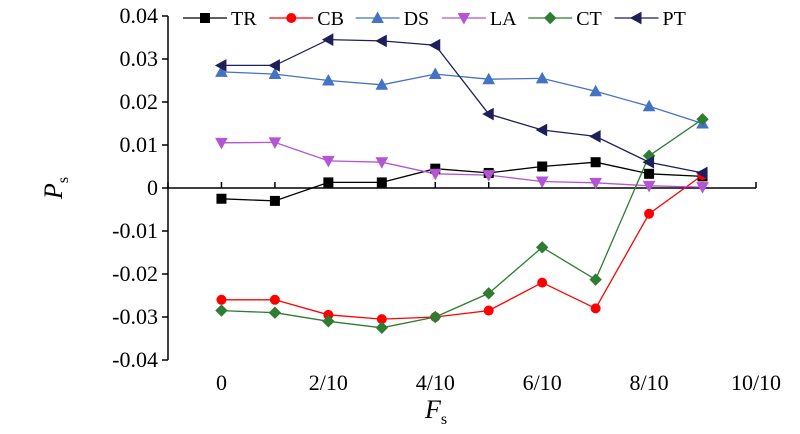 Image resolution: width=800 pixels, height=434 pixels. Describe the element at coordinates (135, 230) in the screenshot. I see `y-tick-label: -0.01` at that location.